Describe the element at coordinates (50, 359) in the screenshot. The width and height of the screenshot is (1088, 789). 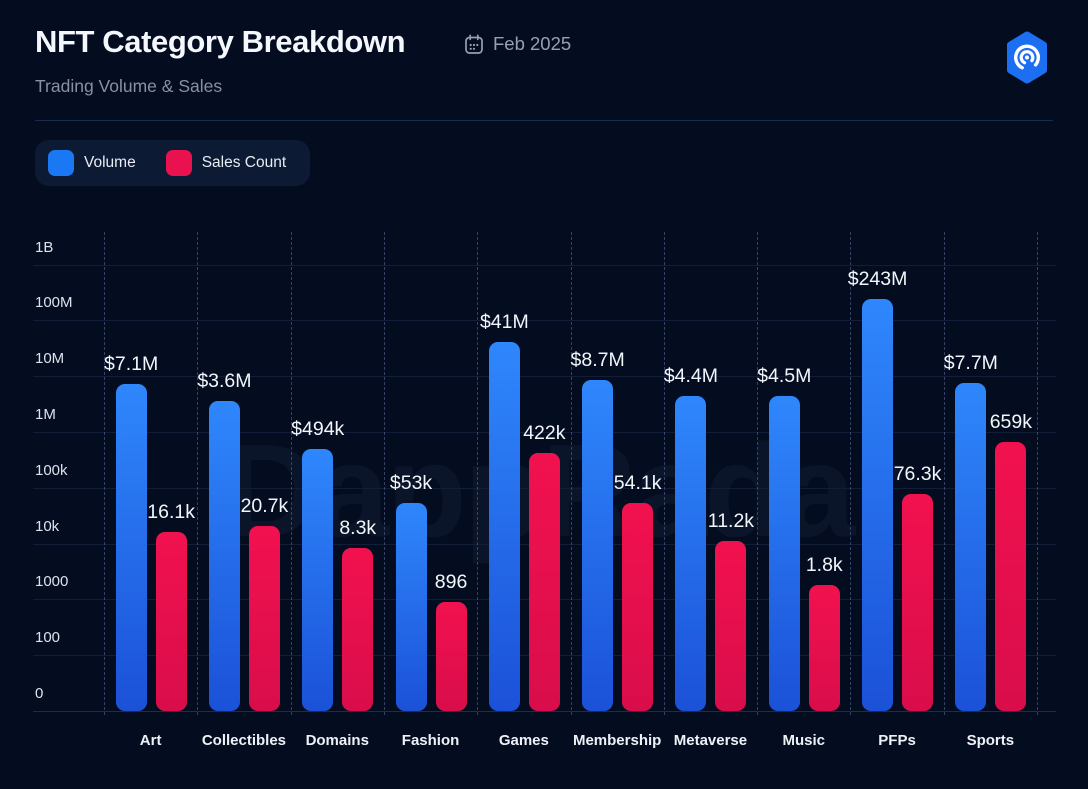
I see `y-tick-label: 10M` at that location.